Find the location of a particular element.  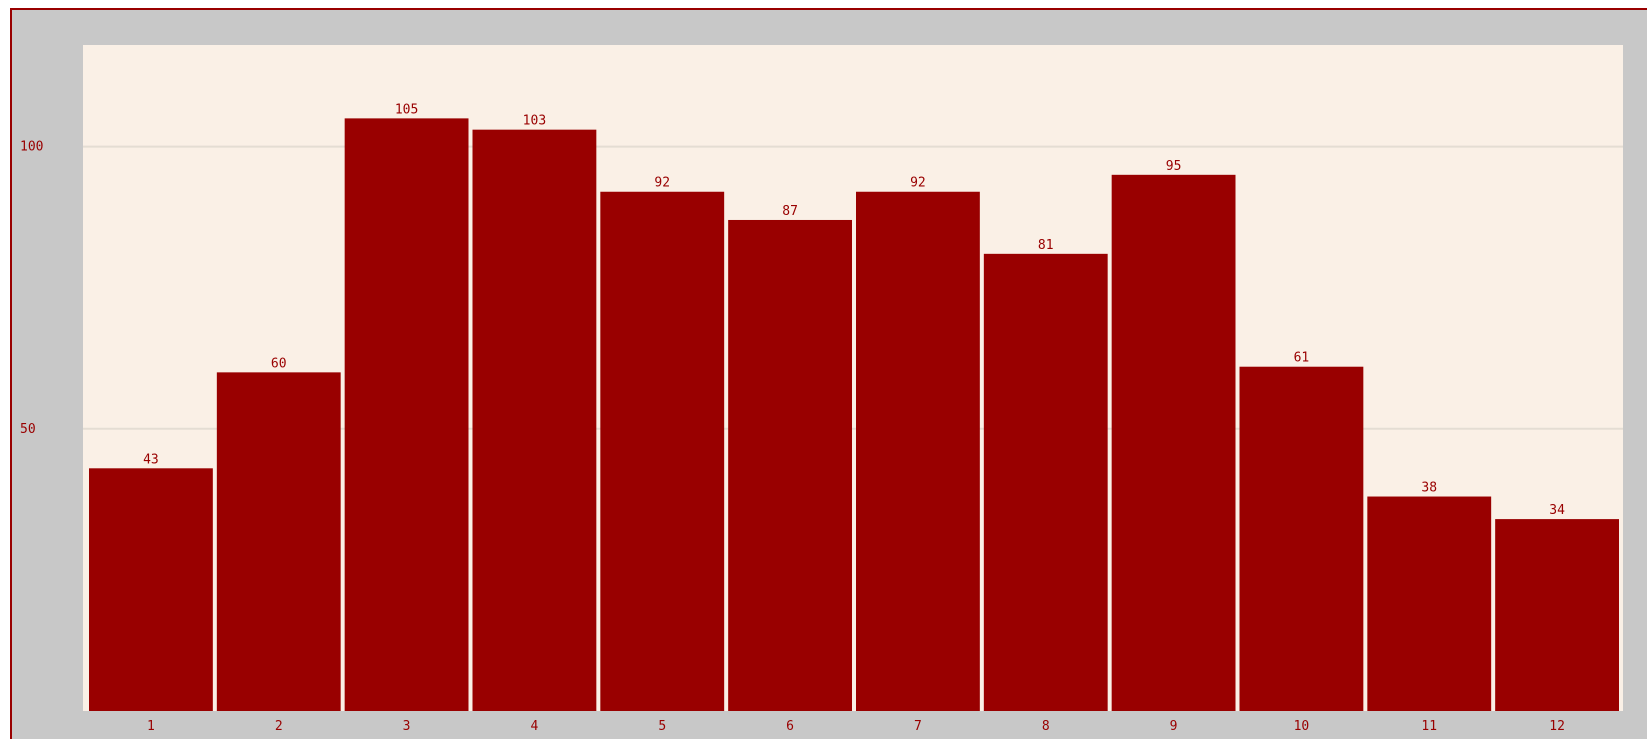

x-tick-label: 8 is located at coordinates (1046, 726).